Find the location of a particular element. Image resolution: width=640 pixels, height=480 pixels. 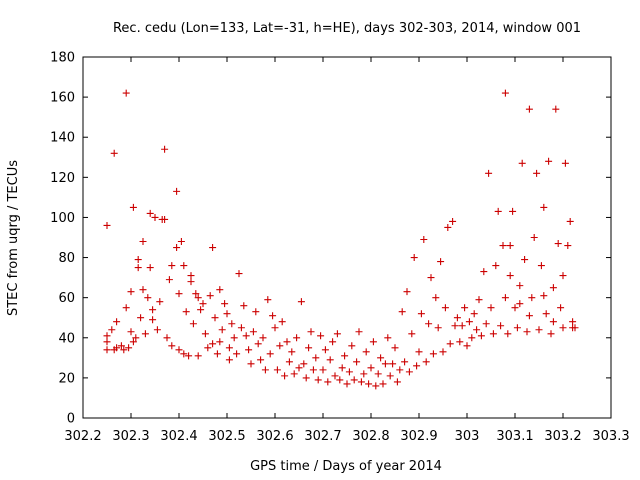

x-tick-label: 302.9 is located at coordinates (418, 436).